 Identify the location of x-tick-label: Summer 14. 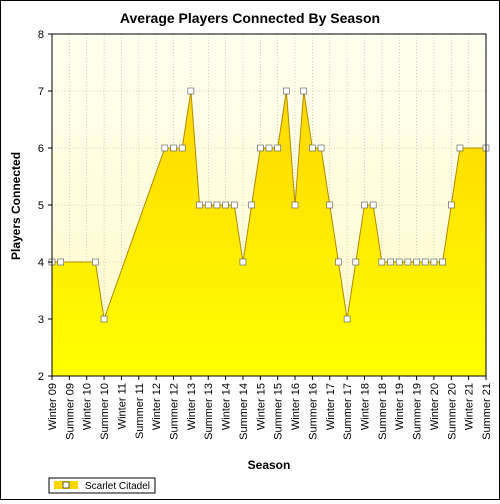
(244, 411).